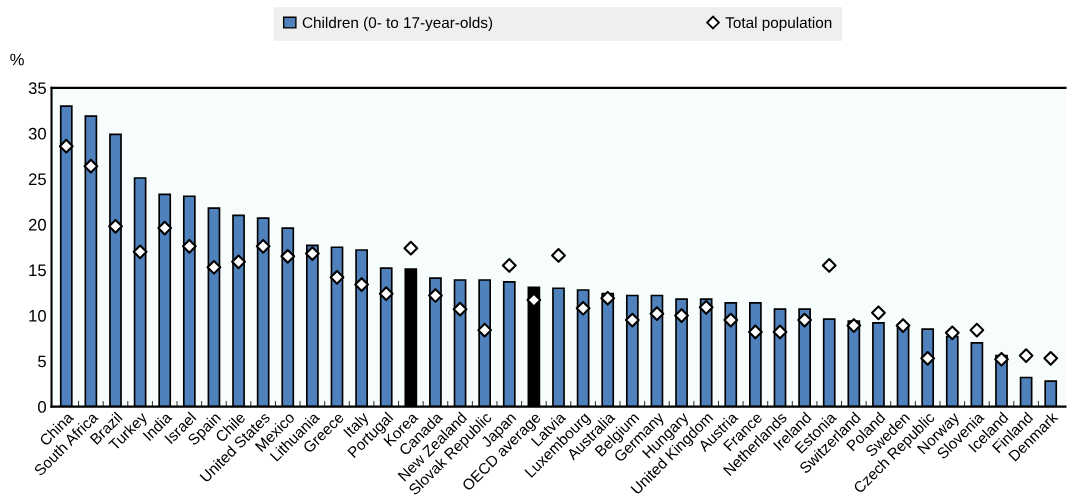 This screenshot has width=1073, height=502. Describe the element at coordinates (42, 407) in the screenshot. I see `y-tick-label: 0` at that location.